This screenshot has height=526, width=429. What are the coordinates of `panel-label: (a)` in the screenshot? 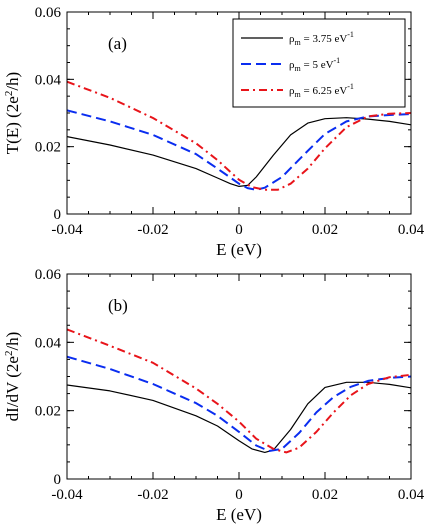 It's located at (117, 43).